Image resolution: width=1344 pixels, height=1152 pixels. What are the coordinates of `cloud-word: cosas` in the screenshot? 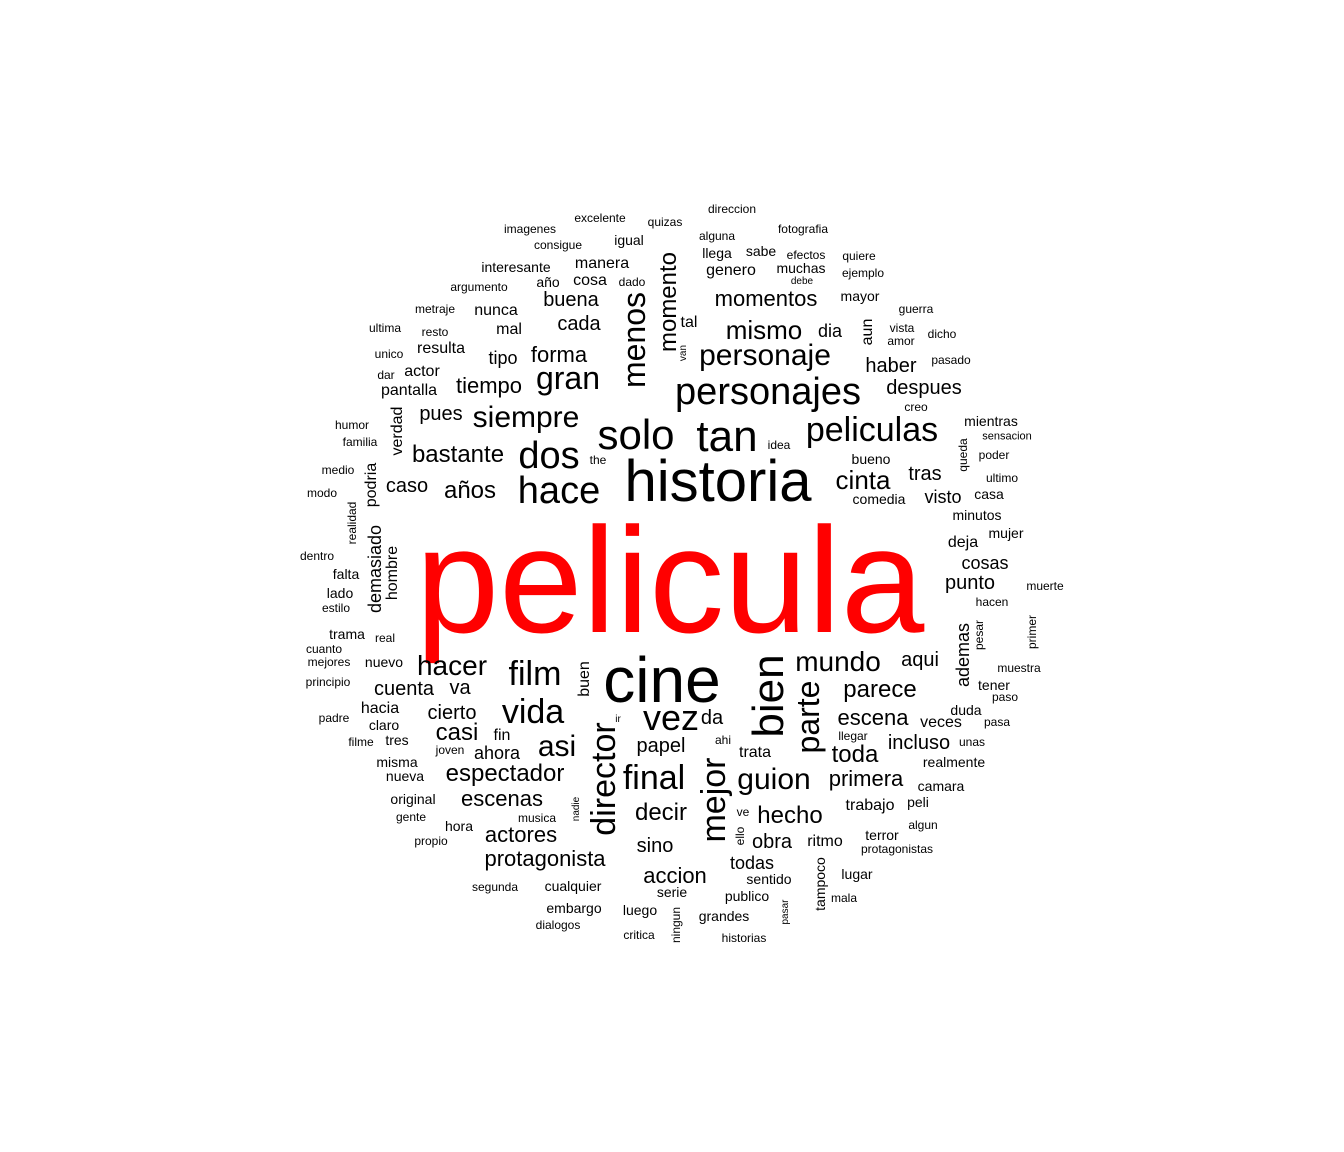 It's located at (985, 563).